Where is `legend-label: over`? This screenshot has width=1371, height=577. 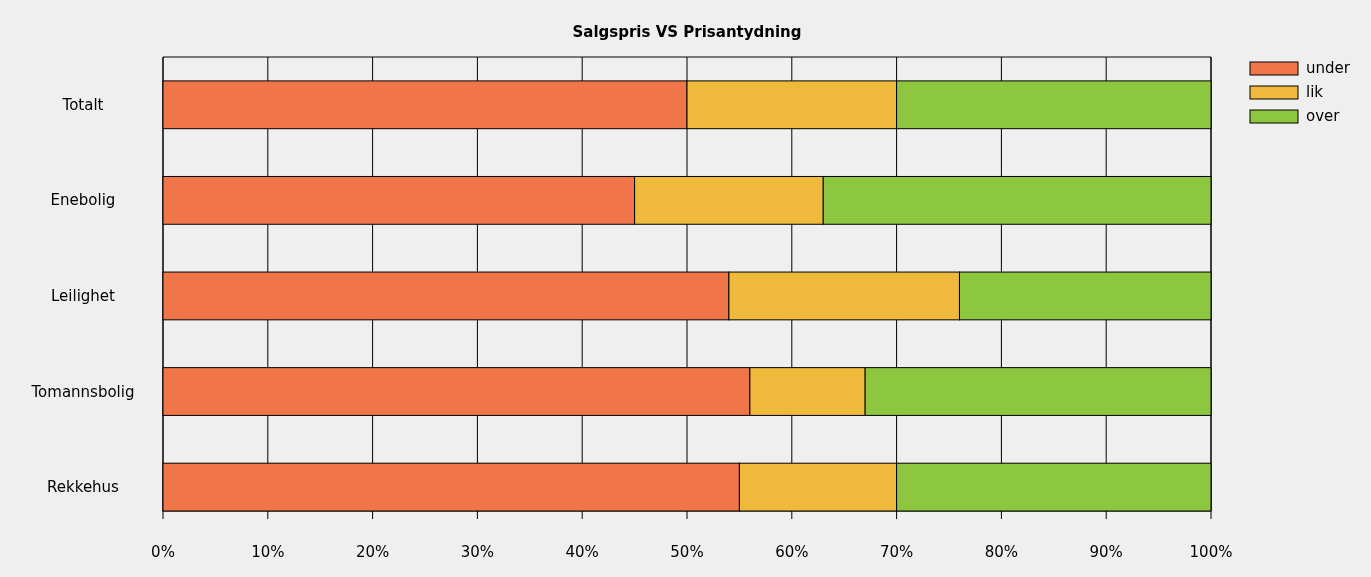
legend-label: over is located at coordinates (1323, 116).